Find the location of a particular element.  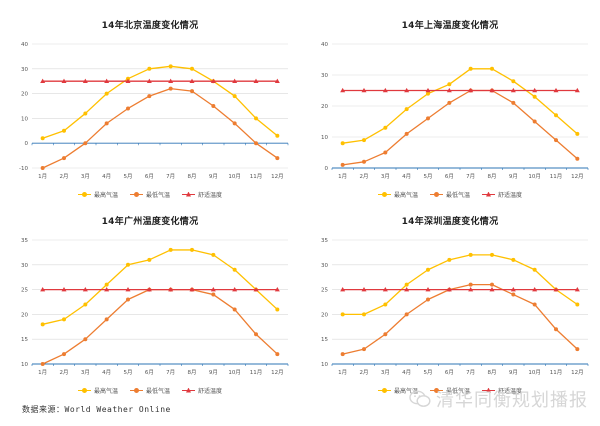

chart-title: 14年深圳温度变化情况 is located at coordinates (450, 222).